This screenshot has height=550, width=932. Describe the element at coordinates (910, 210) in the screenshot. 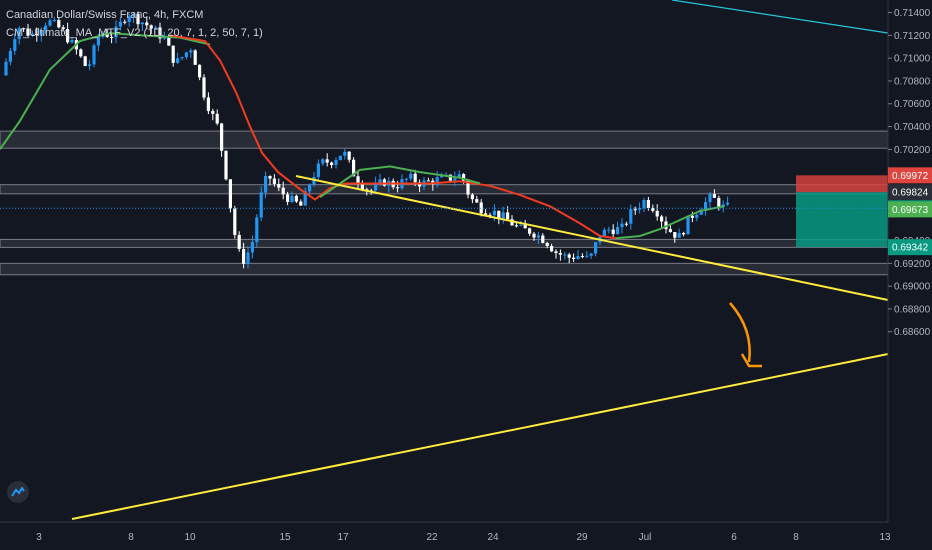

I see `price-label: 0.69673` at that location.